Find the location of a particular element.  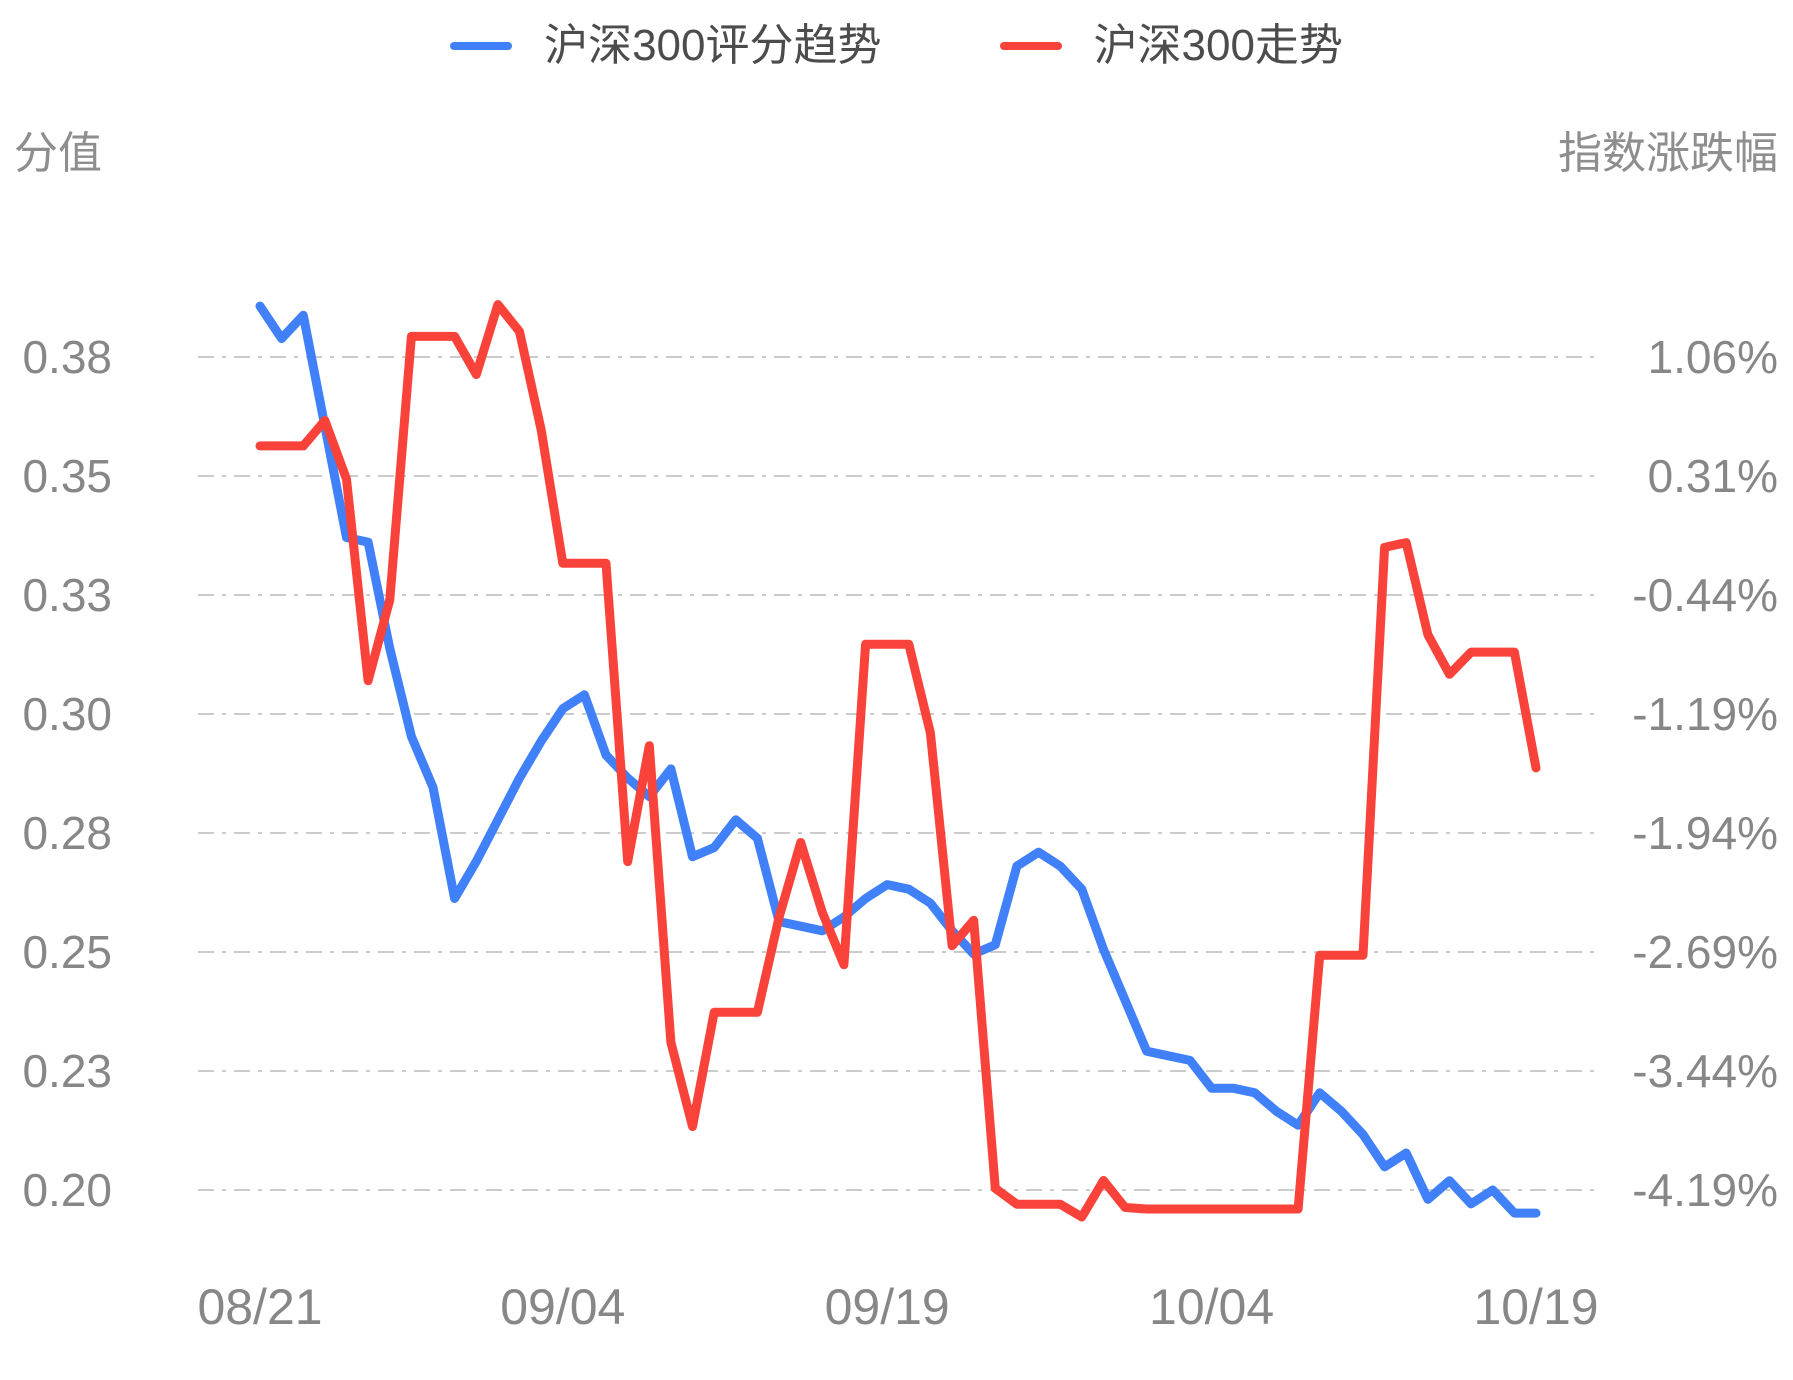

y-axis-tick-right: 1.06% is located at coordinates (1713, 357).